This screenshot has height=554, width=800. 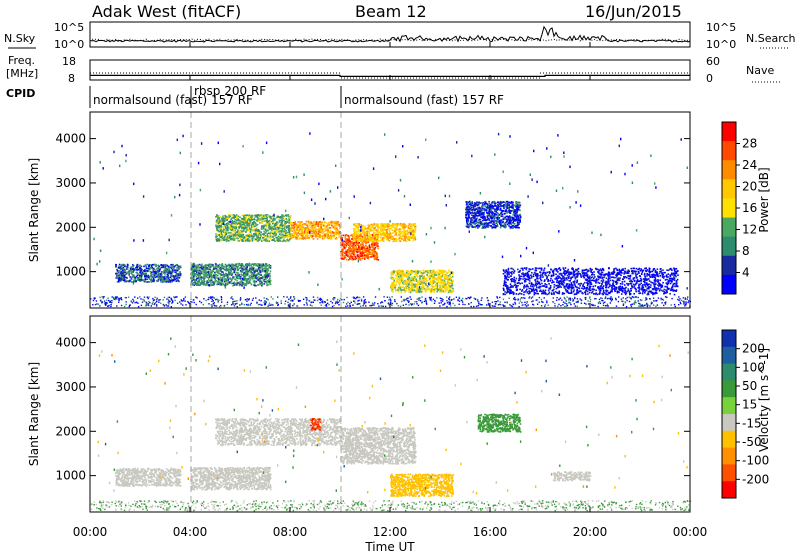 What do you see at coordinates (709, 78) in the screenshot?
I see `freq-ytick-bottom-right: 0` at bounding box center [709, 78].